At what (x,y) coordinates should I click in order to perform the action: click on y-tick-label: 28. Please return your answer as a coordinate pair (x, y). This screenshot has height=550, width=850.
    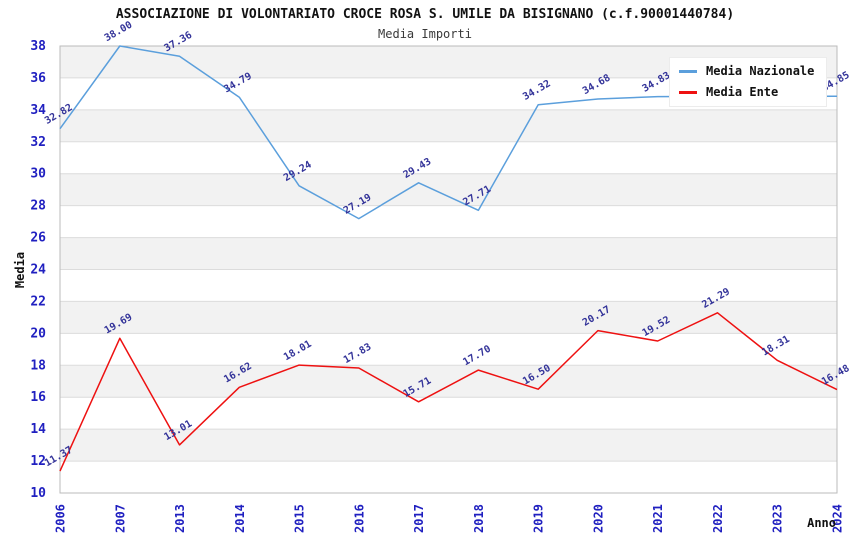
    Looking at the image, I should click on (38, 206).